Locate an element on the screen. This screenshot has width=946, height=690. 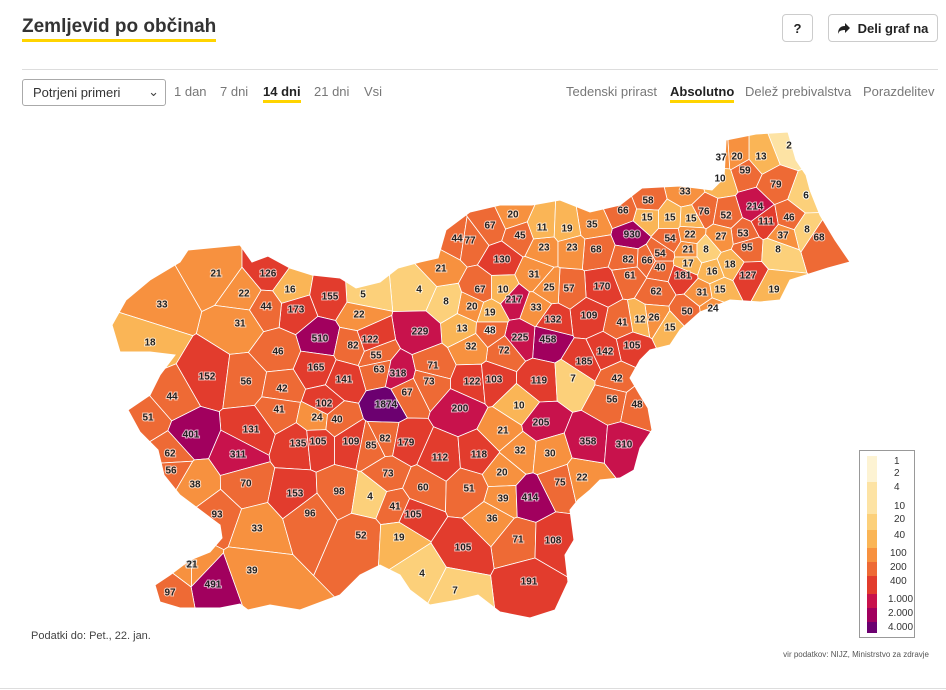
municipality-value-label: 38 is located at coordinates (195, 485).